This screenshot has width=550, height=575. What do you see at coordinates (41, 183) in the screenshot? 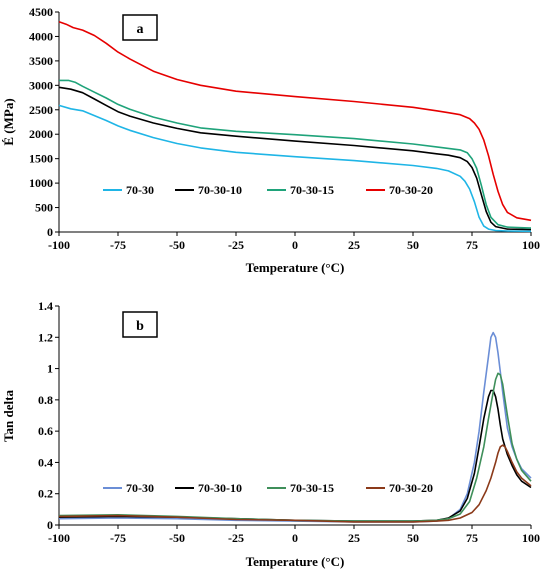
I see `panel-a-y-tick-label: 1000` at bounding box center [41, 183].